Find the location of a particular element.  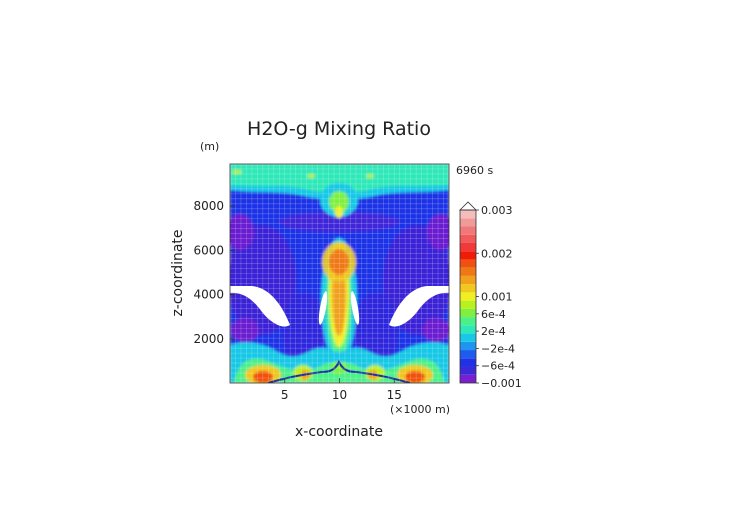

colorbar-tick-label: 6e-4 is located at coordinates (493, 314).